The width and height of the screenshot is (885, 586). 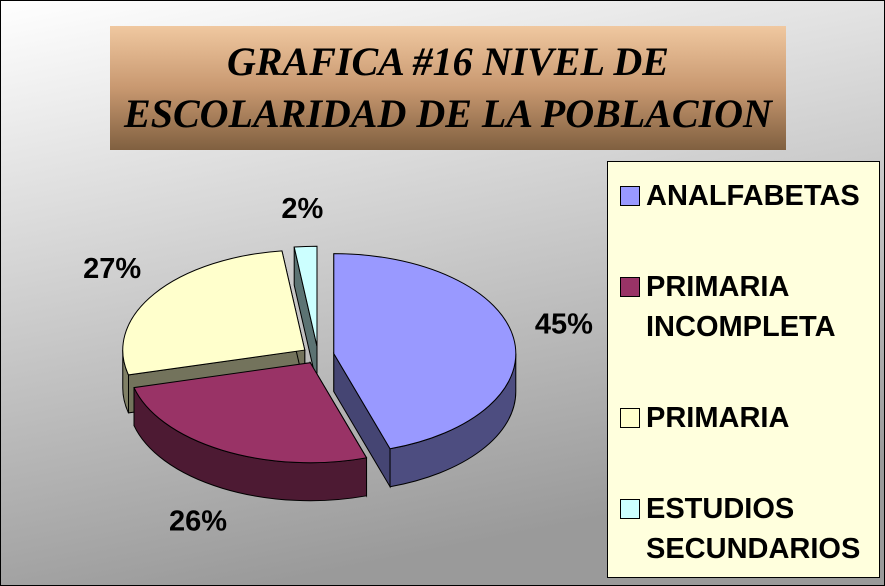 What do you see at coordinates (198, 522) in the screenshot?
I see `data-label: 26%` at bounding box center [198, 522].